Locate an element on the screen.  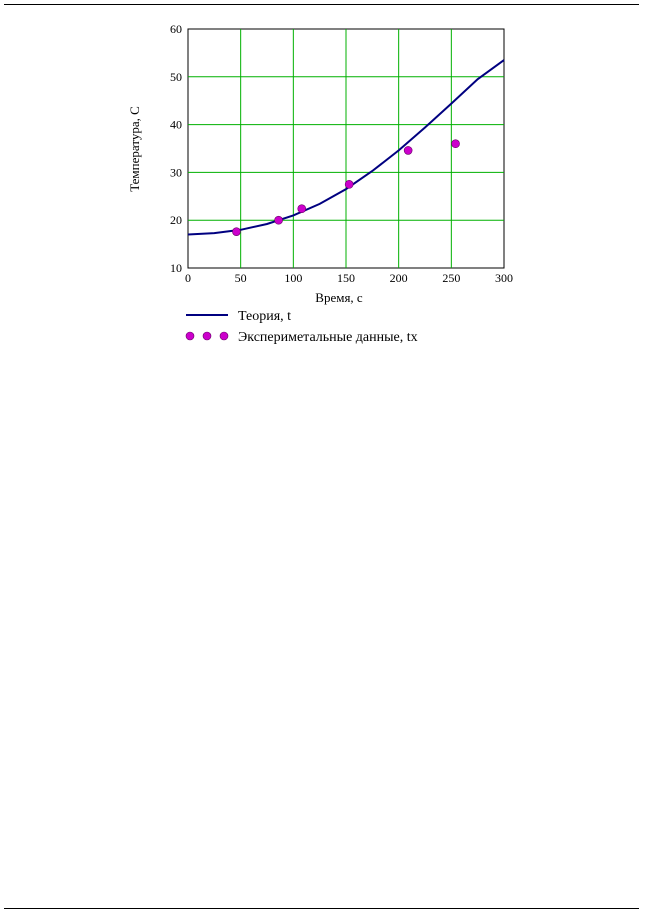
x-tick-label: 100 is located at coordinates (293, 278).